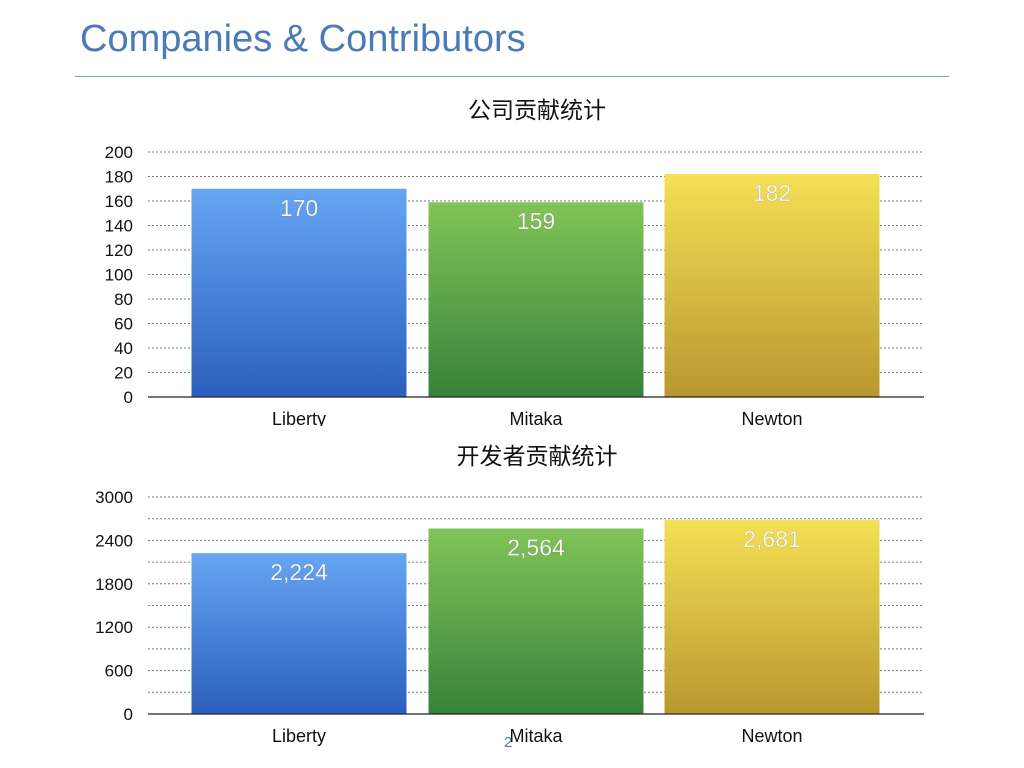 The image size is (1024, 768). I want to click on data-label: 159, so click(536, 221).